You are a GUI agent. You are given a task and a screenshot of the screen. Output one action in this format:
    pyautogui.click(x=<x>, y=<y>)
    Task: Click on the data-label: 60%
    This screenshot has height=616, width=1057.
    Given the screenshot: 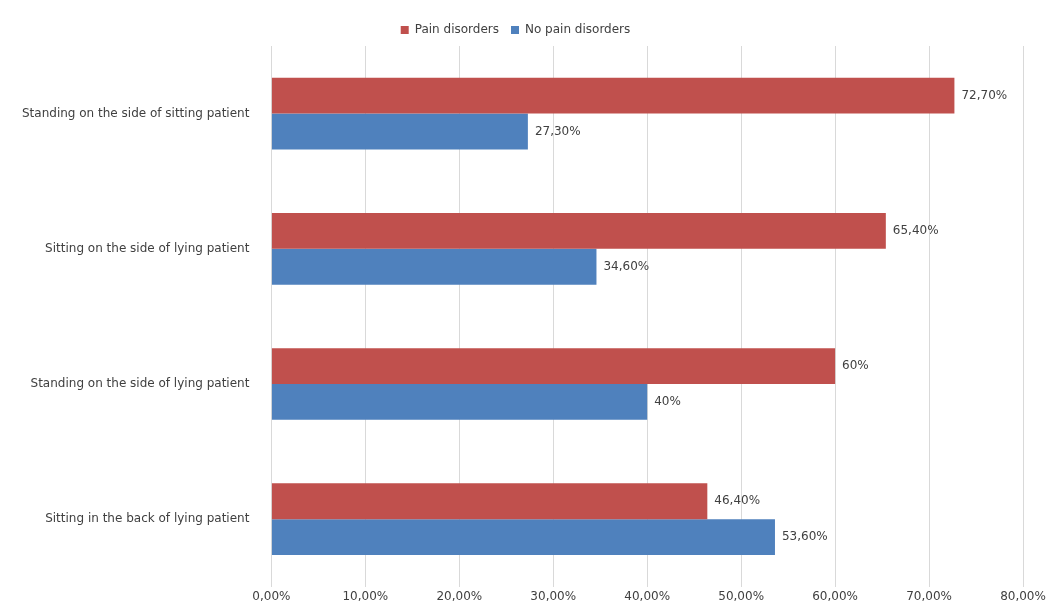 What is the action you would take?
    pyautogui.click(x=855, y=365)
    